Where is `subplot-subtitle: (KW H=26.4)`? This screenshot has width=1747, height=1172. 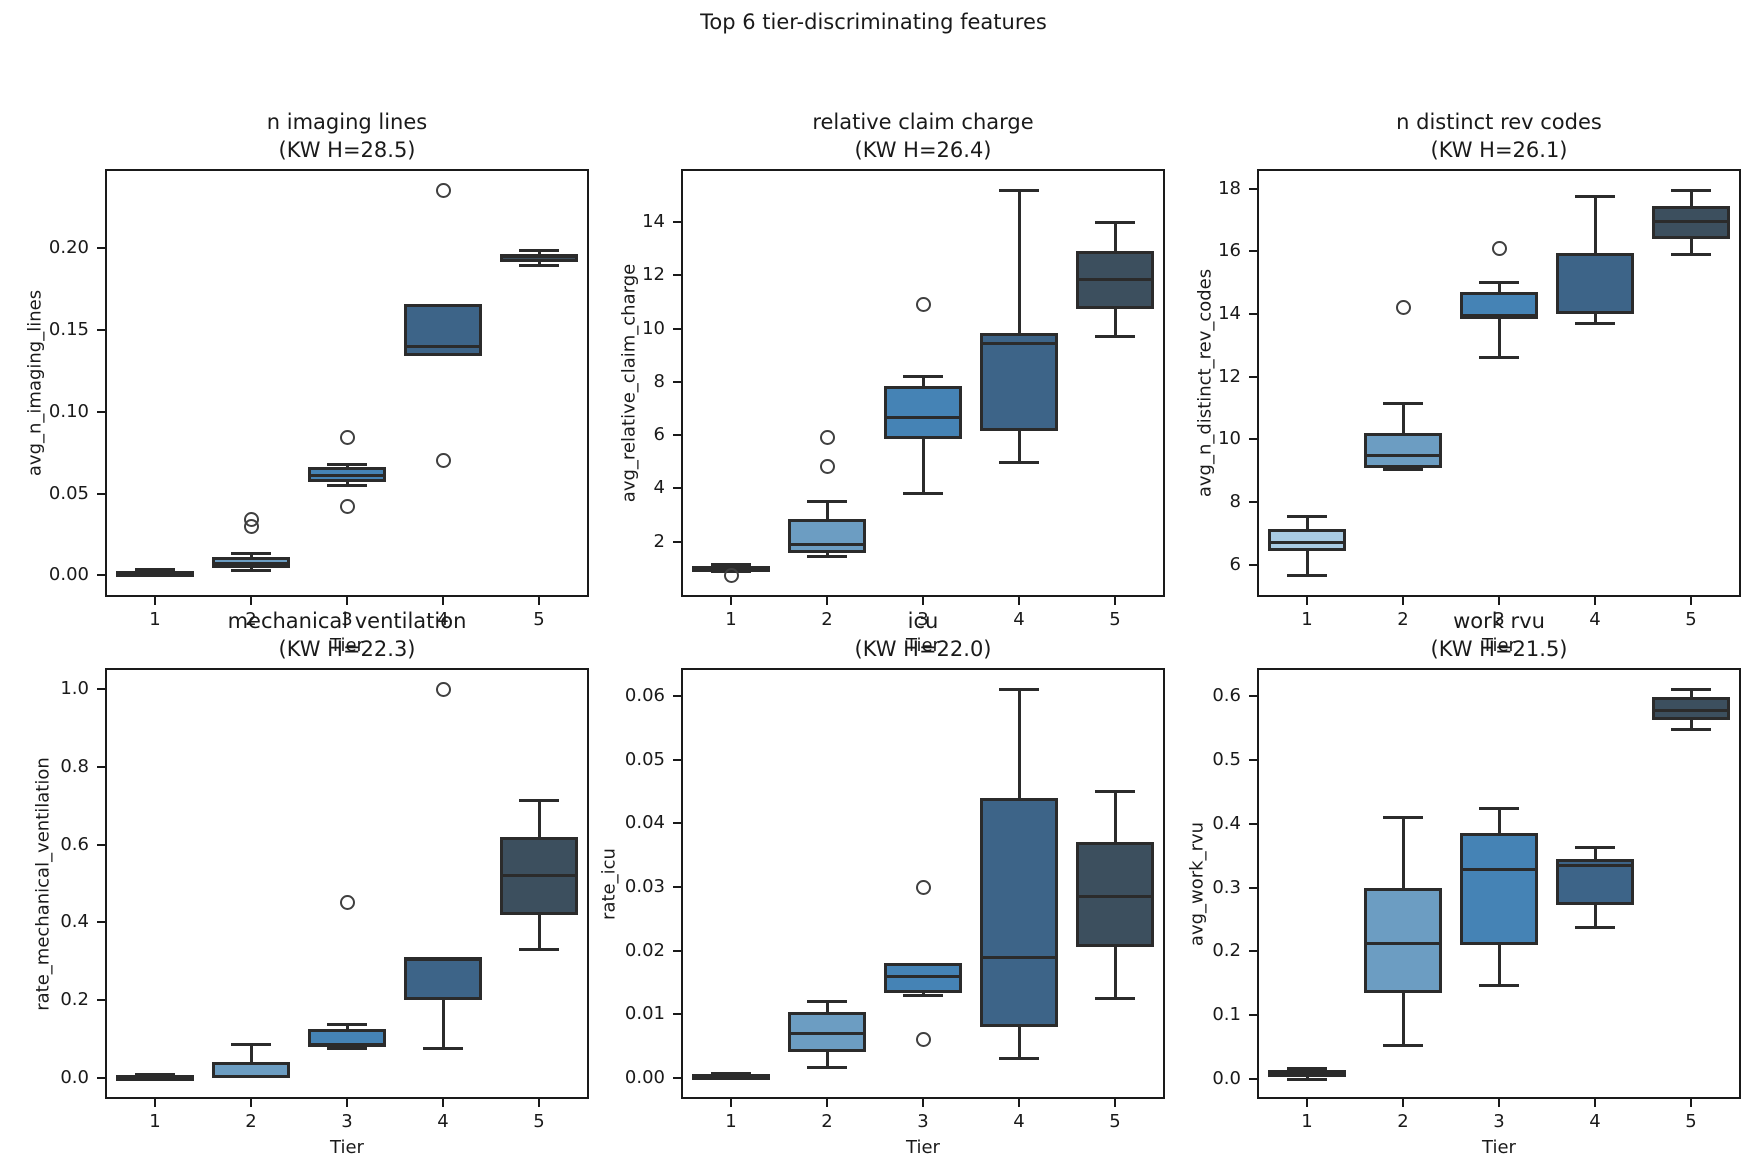
subplot-subtitle: (KW H=26.4) is located at coordinates (923, 150).